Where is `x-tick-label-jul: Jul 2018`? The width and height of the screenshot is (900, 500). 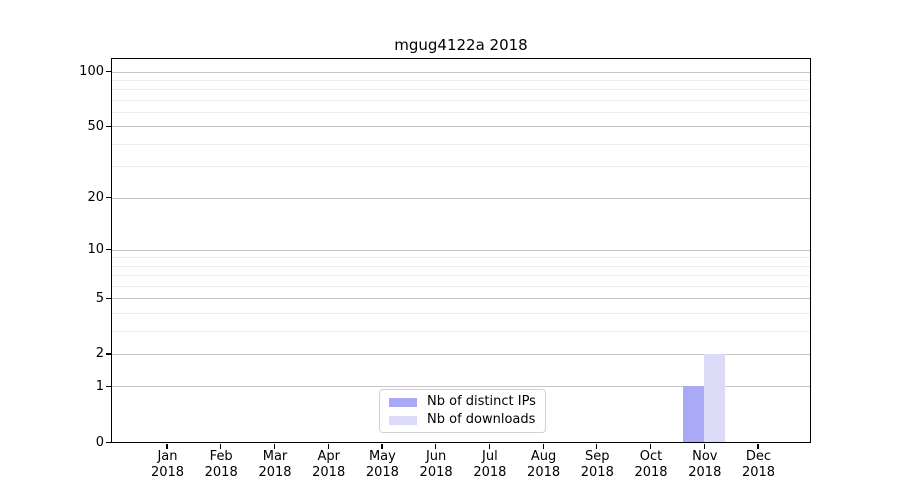
x-tick-label-jul: Jul 2018 is located at coordinates (490, 464).